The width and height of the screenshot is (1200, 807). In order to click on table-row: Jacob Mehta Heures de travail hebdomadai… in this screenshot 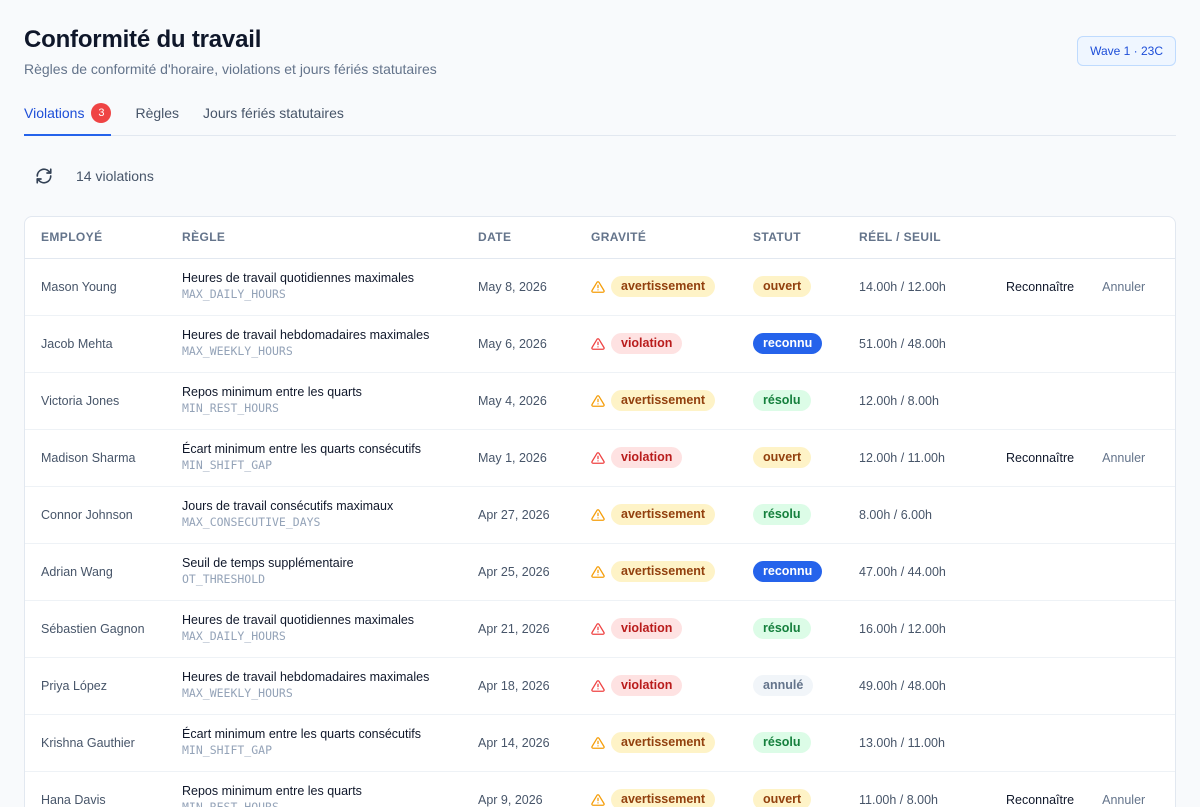, I will do `click(600, 343)`.